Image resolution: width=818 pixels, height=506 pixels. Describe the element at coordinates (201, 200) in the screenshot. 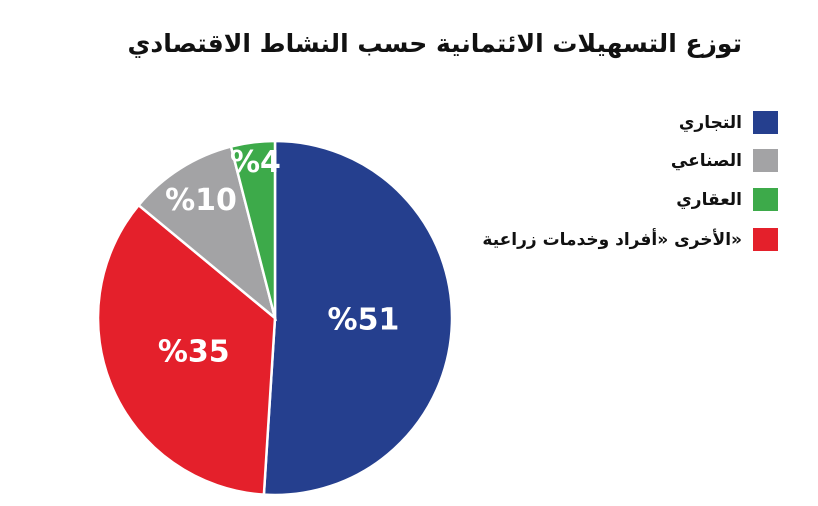

I see `slice-label: %10` at that location.